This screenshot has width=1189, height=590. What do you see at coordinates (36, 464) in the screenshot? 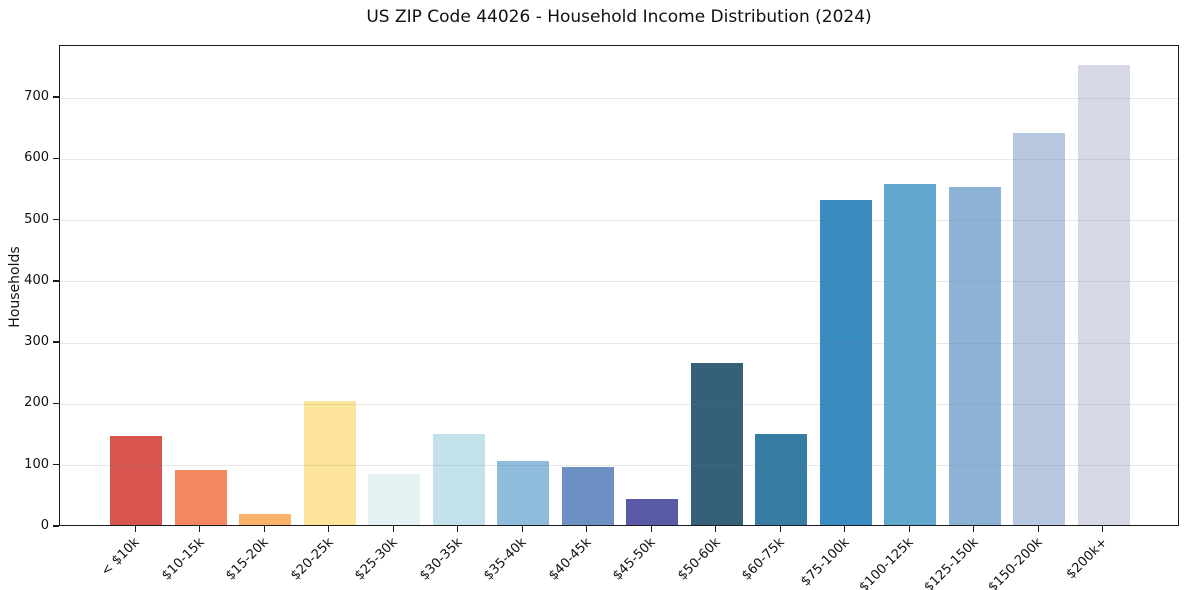
I see `y-tick-label: 100` at bounding box center [36, 464].